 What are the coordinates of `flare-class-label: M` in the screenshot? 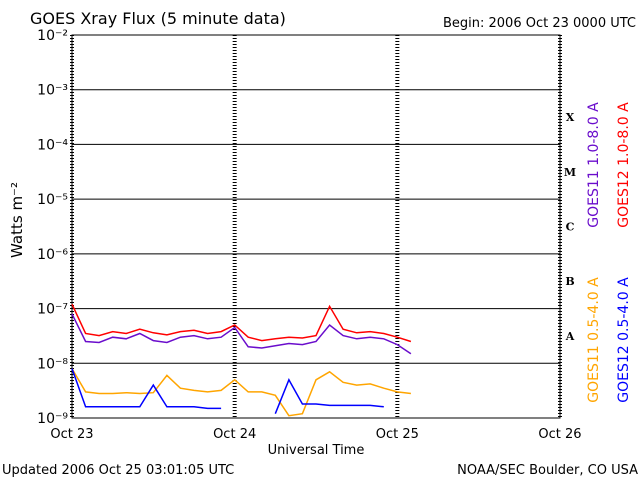 It's located at (570, 172).